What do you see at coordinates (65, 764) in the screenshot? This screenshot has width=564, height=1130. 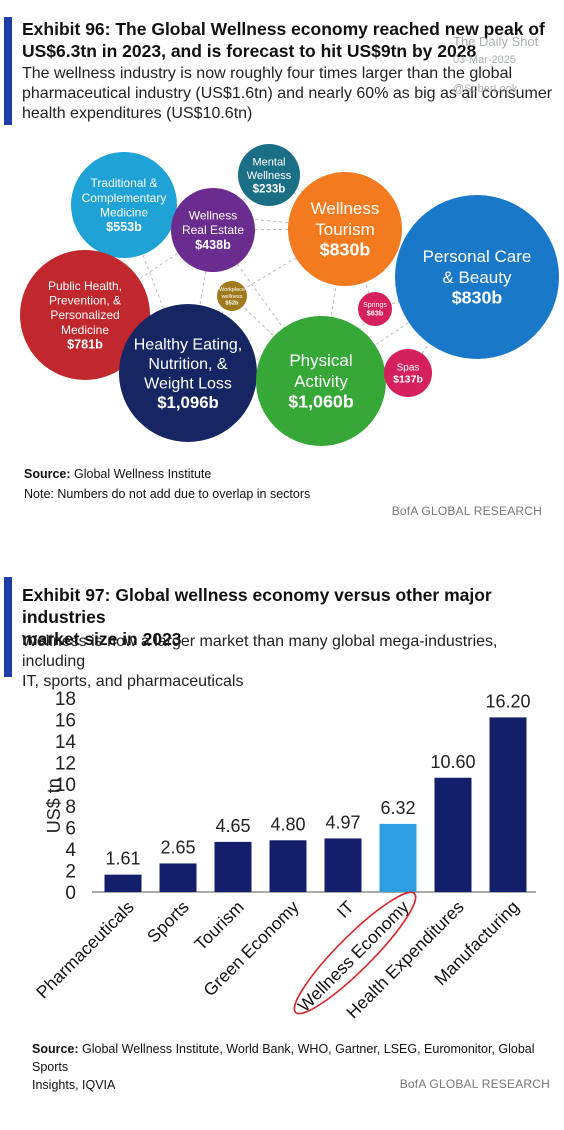 I see `y-tick-label: 12` at bounding box center [65, 764].